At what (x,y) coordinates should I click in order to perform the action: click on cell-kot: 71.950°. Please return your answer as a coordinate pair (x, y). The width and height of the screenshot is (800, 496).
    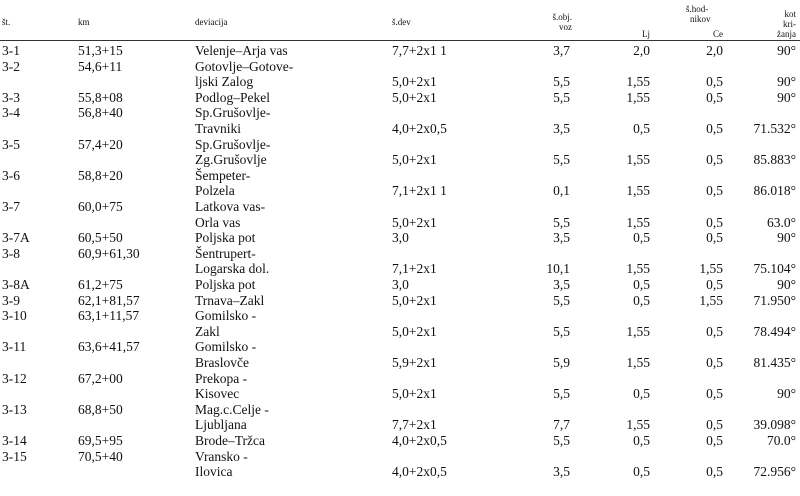
    Looking at the image, I should click on (774, 300).